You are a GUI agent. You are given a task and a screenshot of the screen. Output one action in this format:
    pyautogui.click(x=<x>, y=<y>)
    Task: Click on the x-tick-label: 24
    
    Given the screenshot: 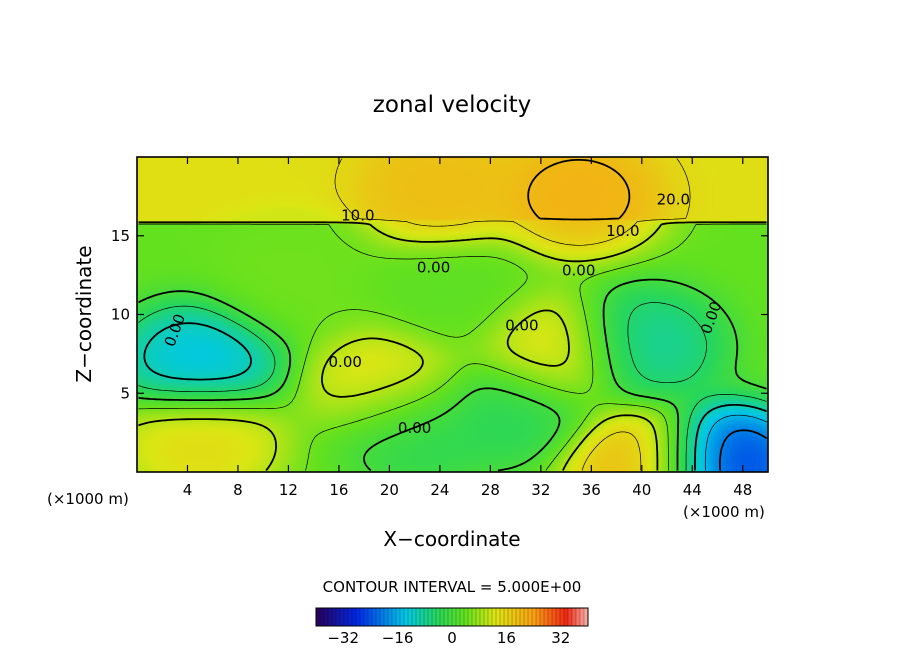 What is the action you would take?
    pyautogui.click(x=439, y=490)
    